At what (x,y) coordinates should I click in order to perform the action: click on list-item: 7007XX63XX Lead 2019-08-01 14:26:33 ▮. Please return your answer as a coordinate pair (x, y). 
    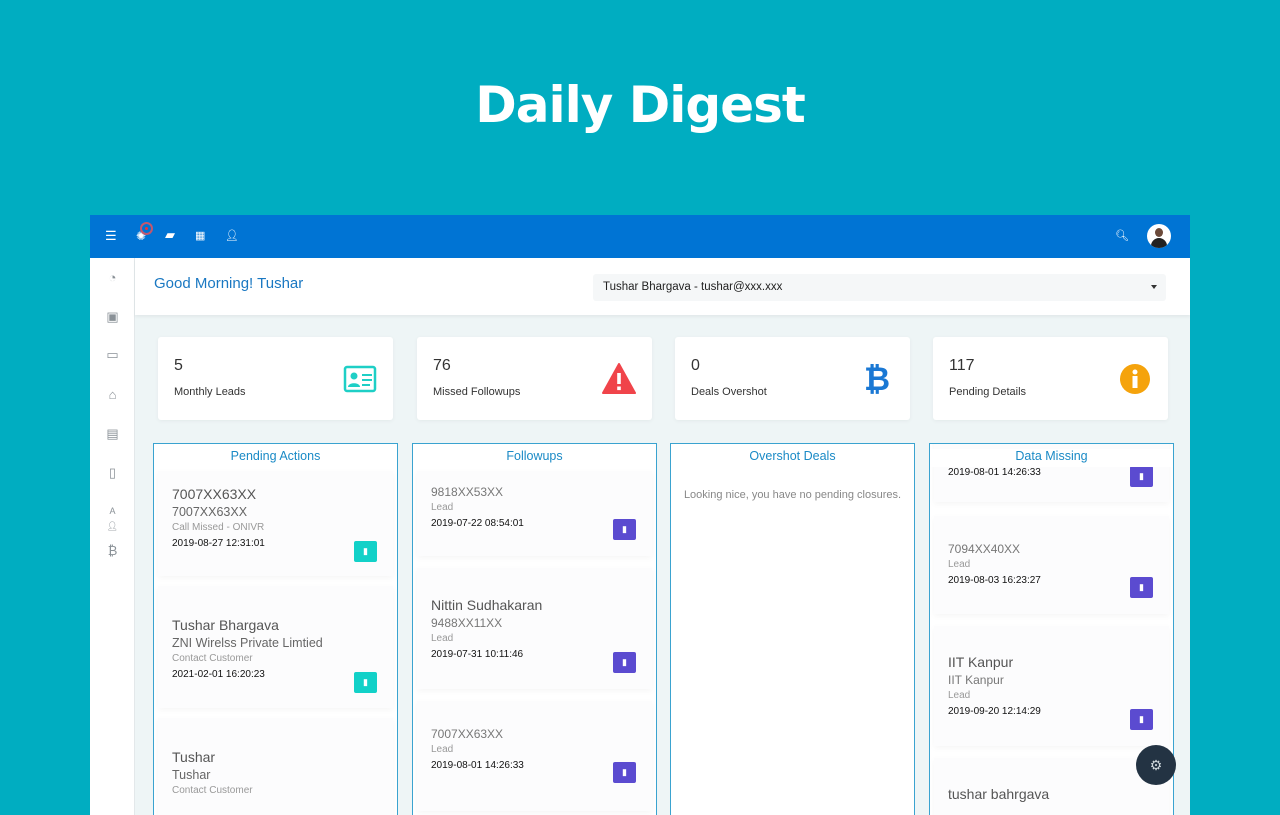
    Looking at the image, I should click on (534, 756).